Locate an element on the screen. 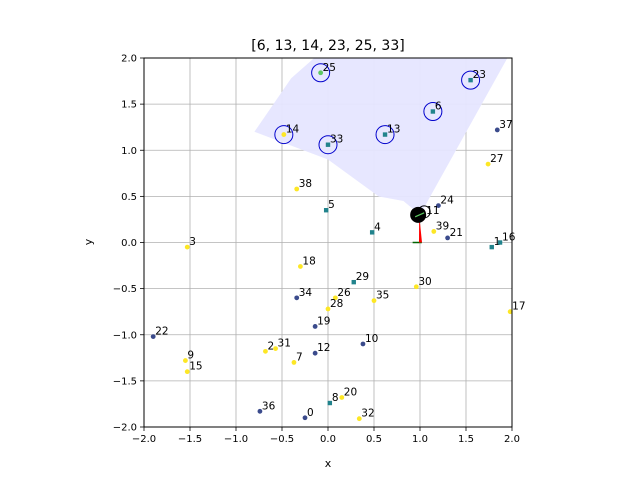  point-label-1: 1 is located at coordinates (497, 242).